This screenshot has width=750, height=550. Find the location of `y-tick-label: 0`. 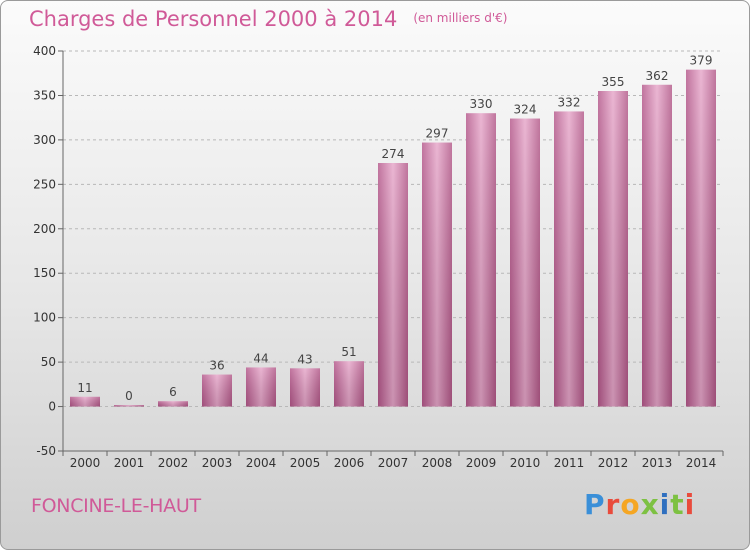

y-tick-label: 0 is located at coordinates (52, 407).